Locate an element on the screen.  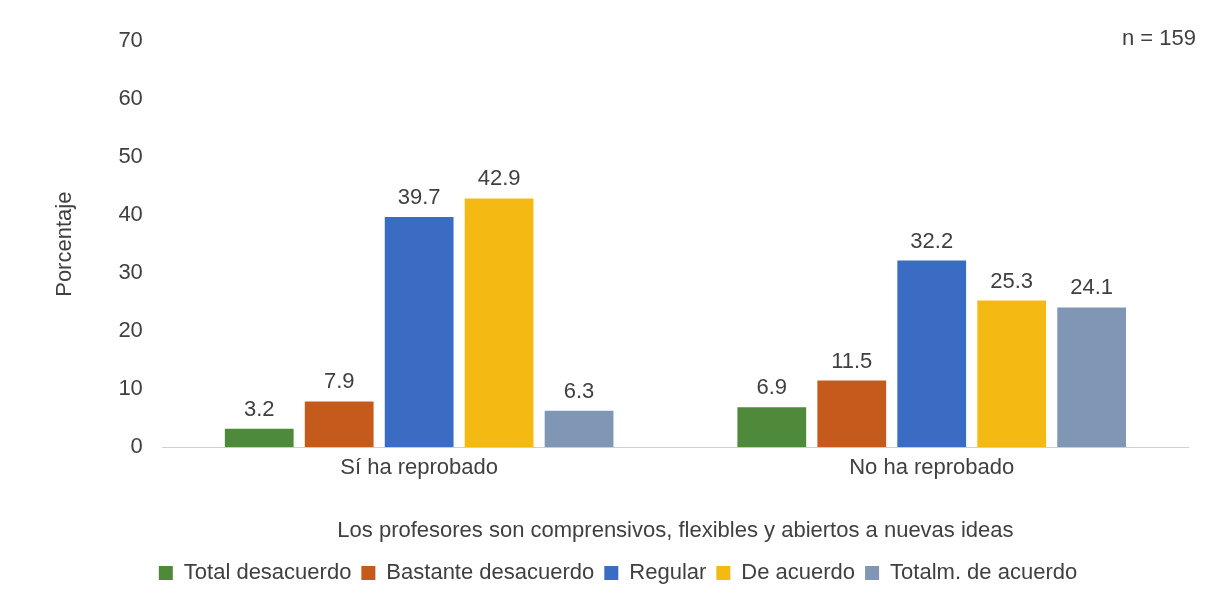
data-label: 7.9 is located at coordinates (339, 381).